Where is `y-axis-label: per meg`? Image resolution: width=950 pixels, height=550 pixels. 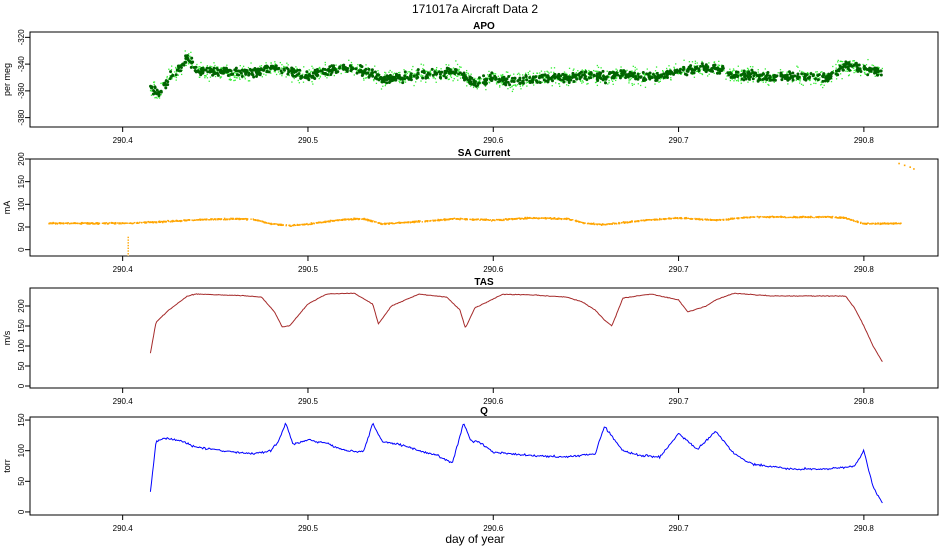 y-axis-label: per meg is located at coordinates (7, 79).